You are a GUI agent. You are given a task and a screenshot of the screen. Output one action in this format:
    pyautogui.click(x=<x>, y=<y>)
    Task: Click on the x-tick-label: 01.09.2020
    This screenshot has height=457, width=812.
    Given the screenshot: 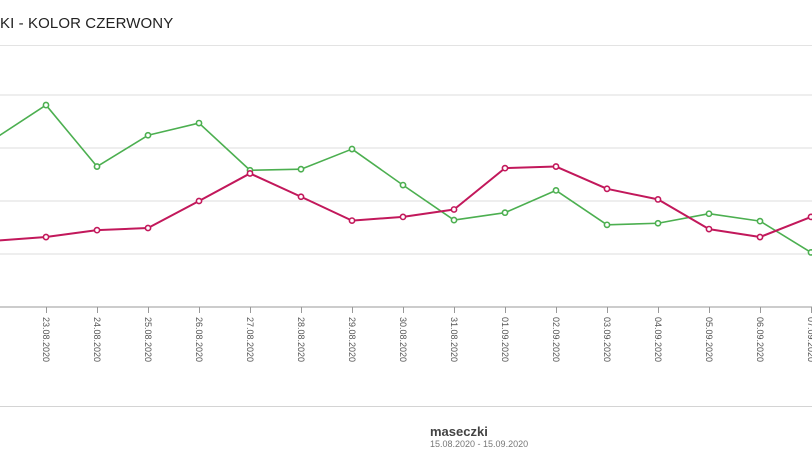 What is the action you would take?
    pyautogui.click(x=505, y=339)
    